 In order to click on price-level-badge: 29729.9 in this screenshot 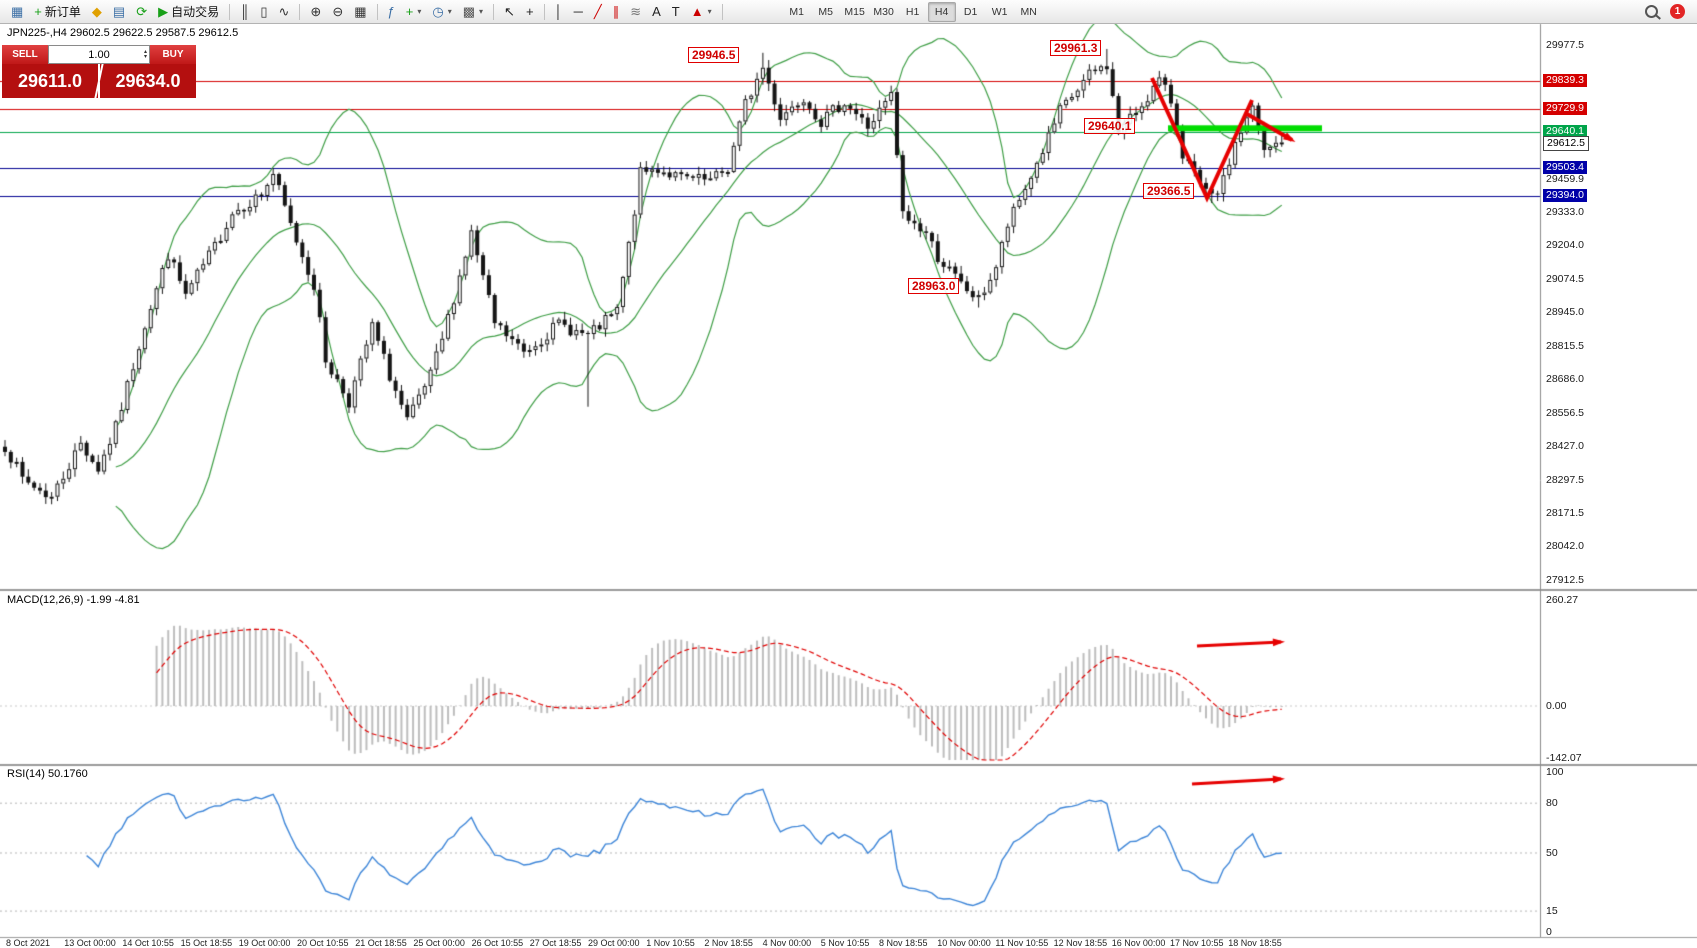, I will do `click(1565, 108)`.